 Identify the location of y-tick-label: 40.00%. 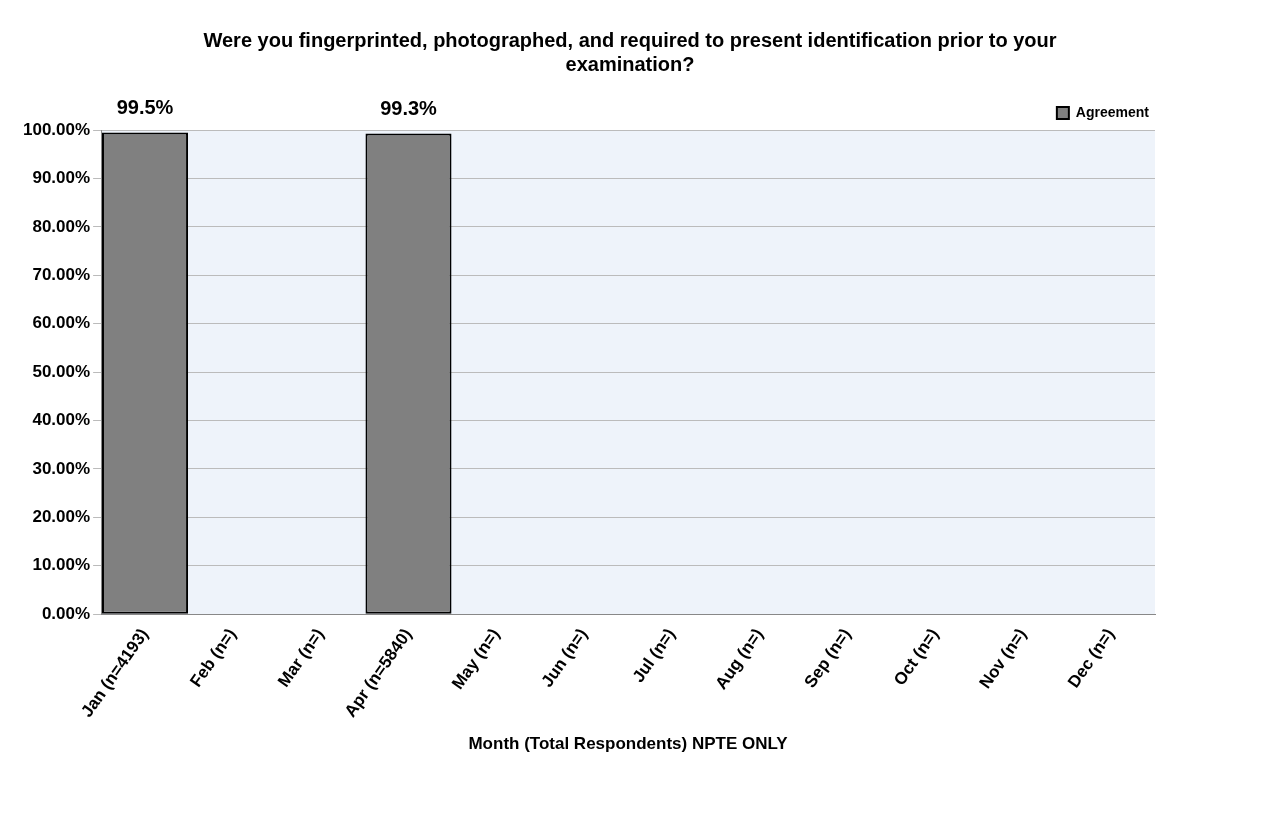
(61, 420).